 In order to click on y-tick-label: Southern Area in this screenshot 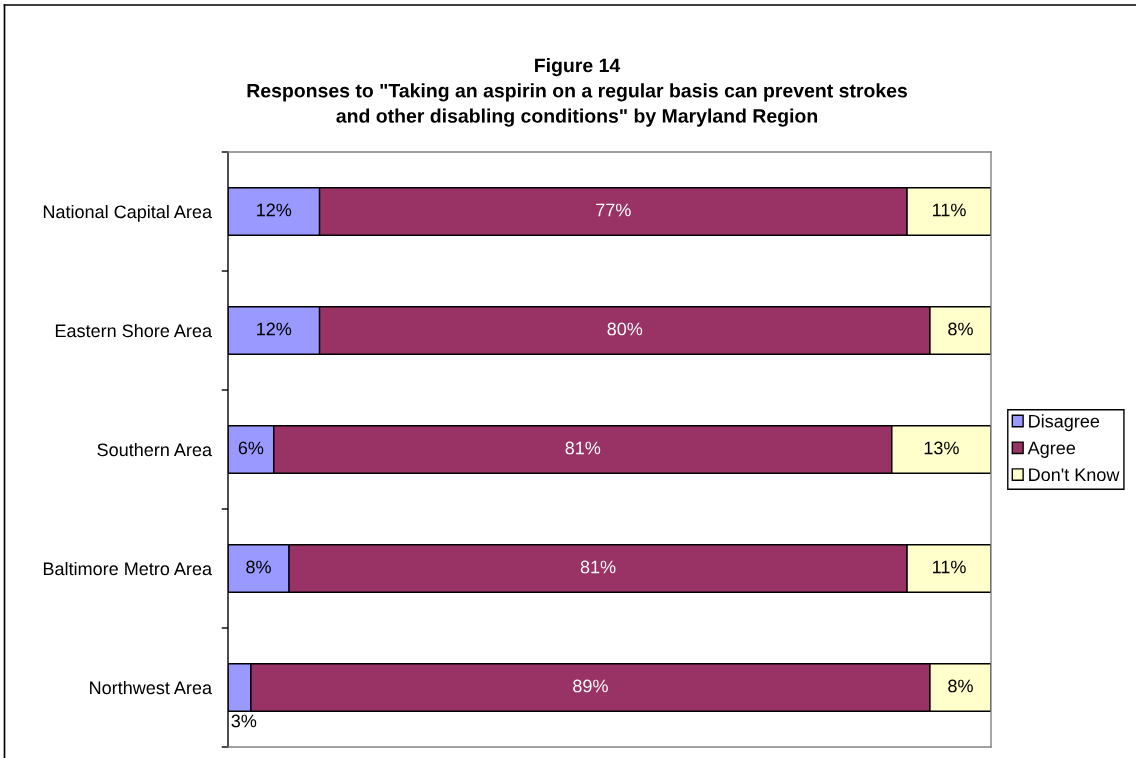, I will do `click(155, 449)`.